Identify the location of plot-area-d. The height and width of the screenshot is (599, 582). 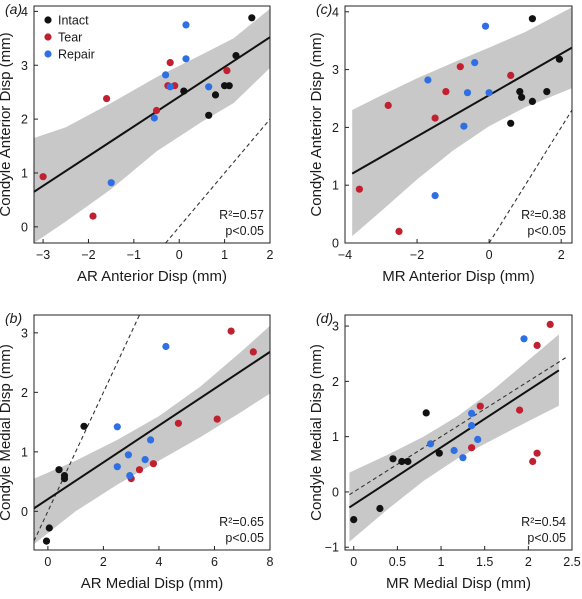
(458, 431).